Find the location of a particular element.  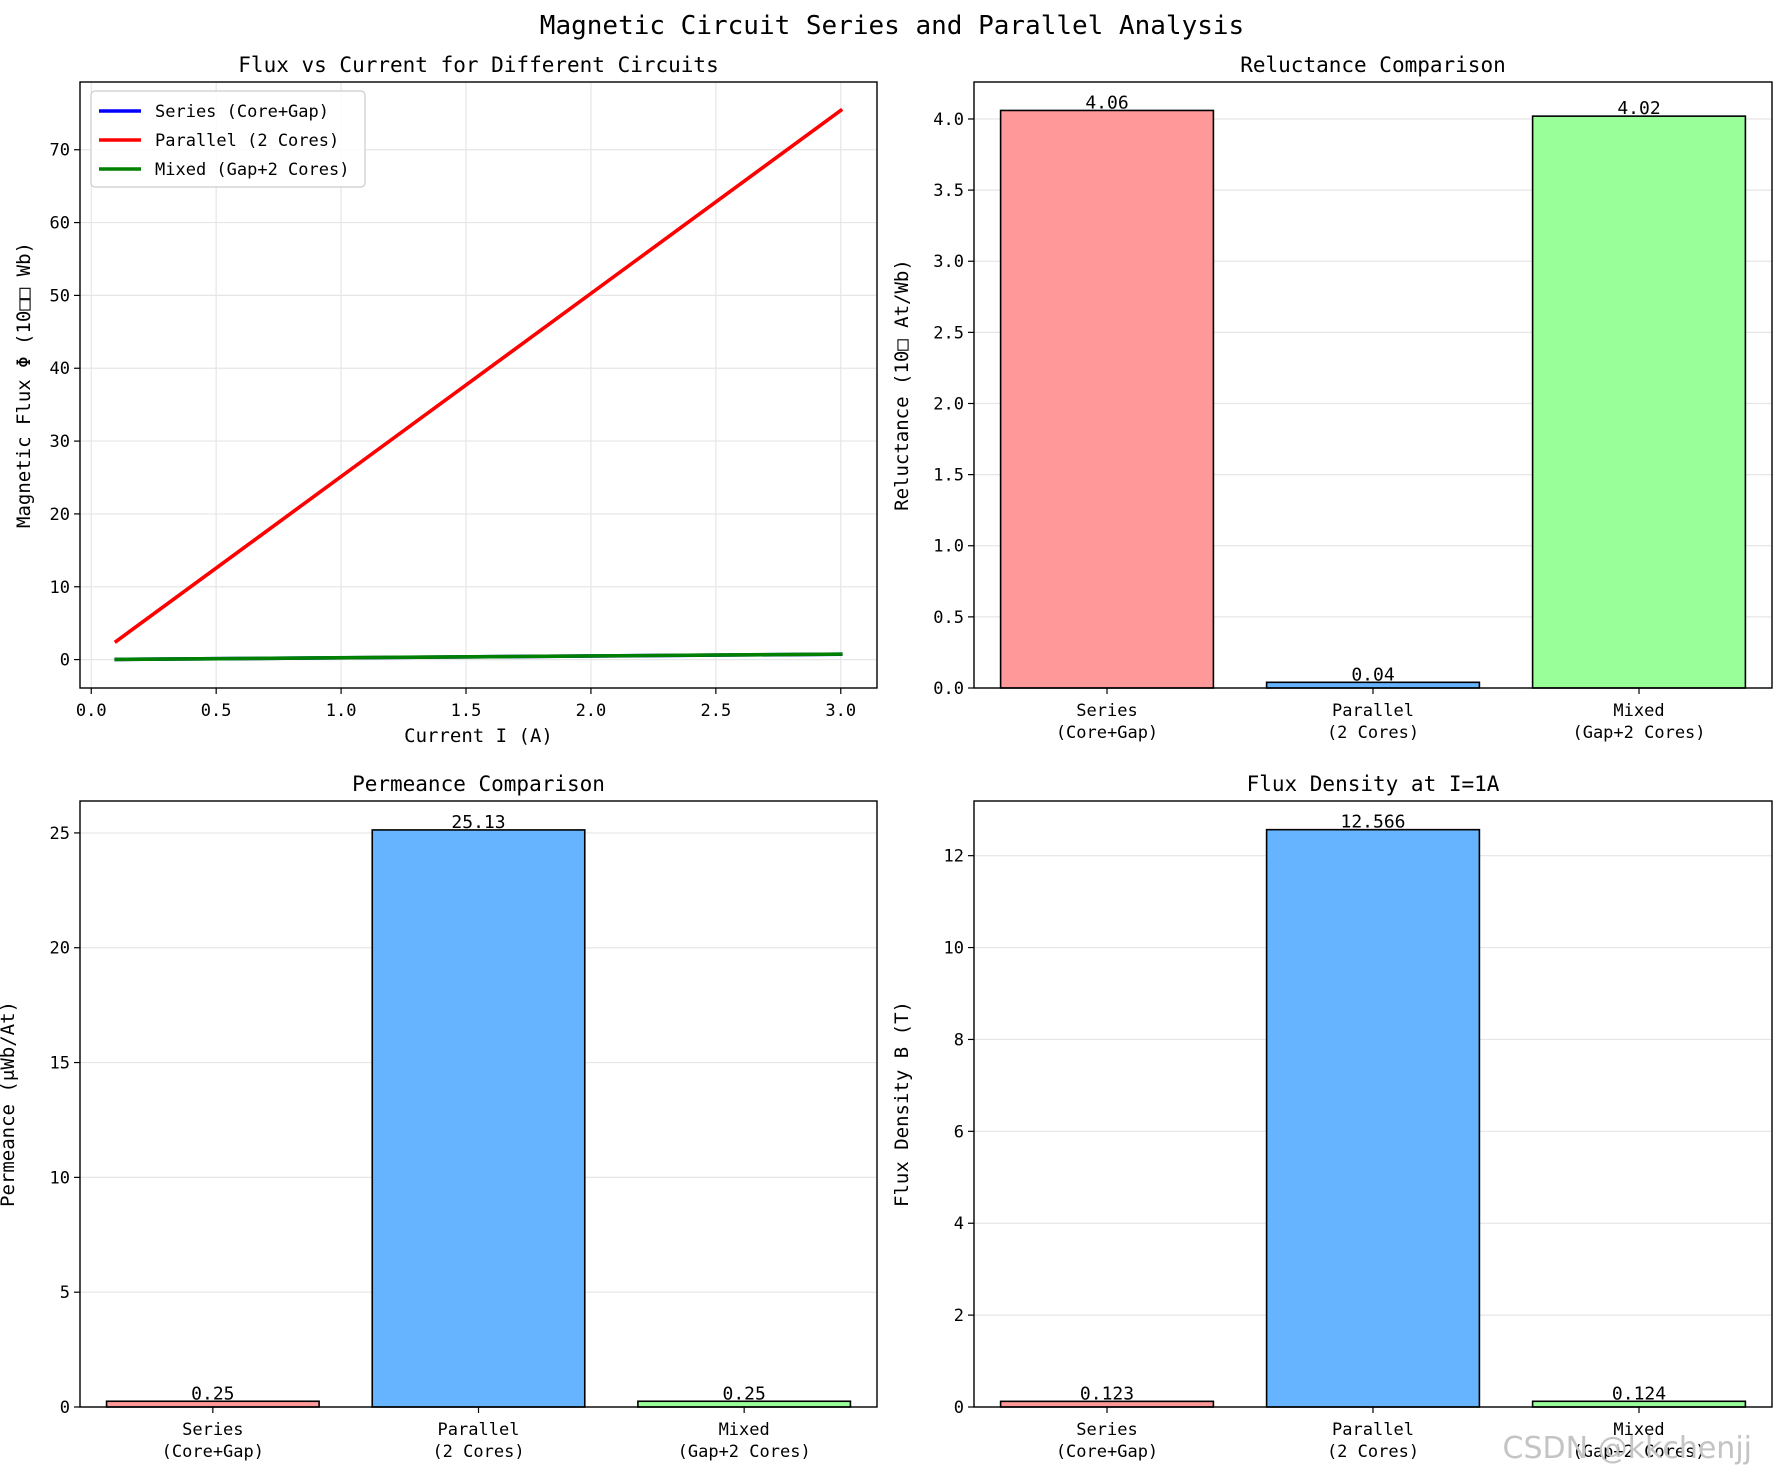

bar-value-label-3: 4.02 is located at coordinates (1638, 108).